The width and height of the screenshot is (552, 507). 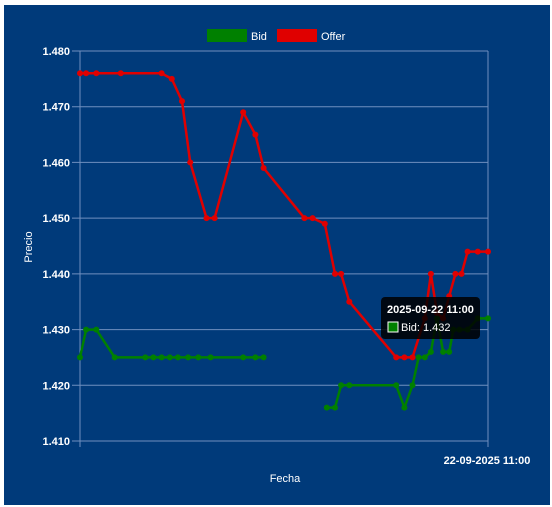 What do you see at coordinates (56, 52) in the screenshot?
I see `y-tick-label: 1.480` at bounding box center [56, 52].